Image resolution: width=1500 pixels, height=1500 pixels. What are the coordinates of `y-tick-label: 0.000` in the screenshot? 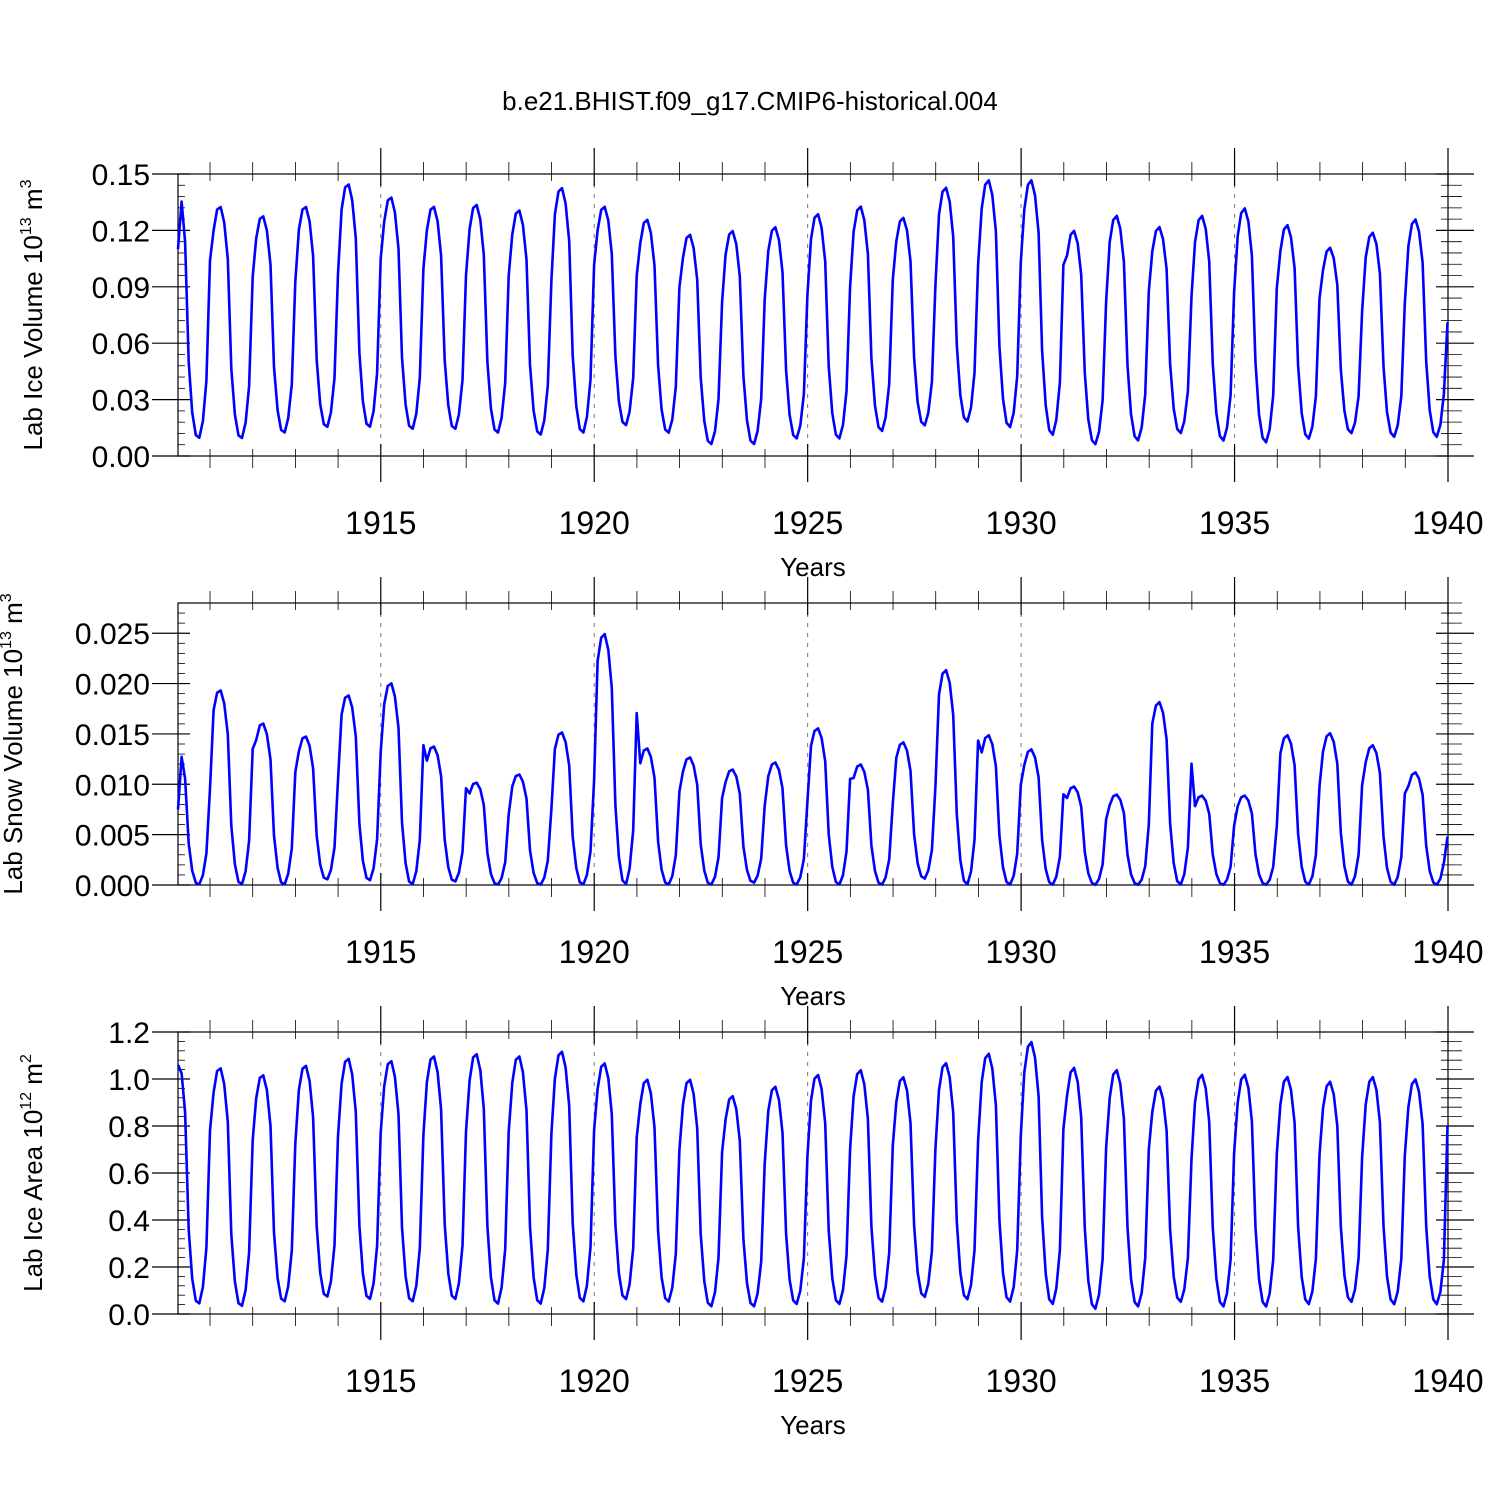 It's located at (112, 886).